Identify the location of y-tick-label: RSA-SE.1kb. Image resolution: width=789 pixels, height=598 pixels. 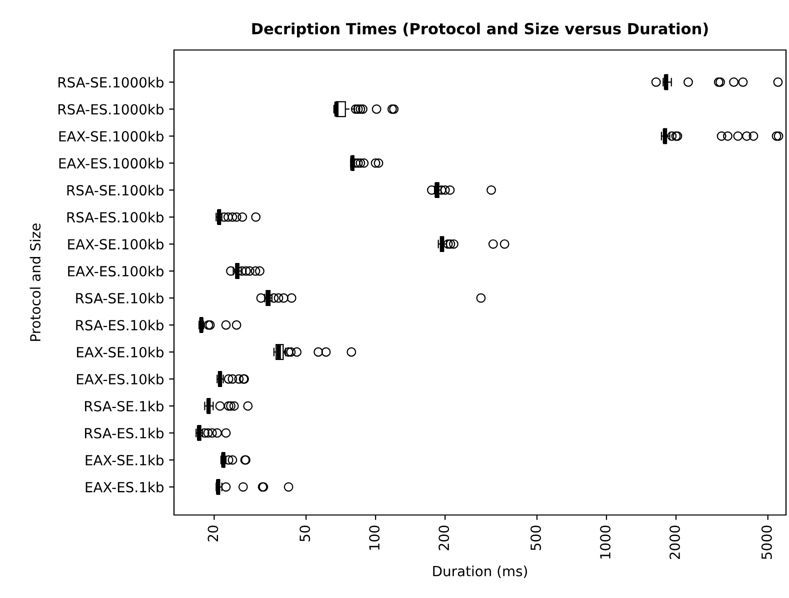
(124, 406).